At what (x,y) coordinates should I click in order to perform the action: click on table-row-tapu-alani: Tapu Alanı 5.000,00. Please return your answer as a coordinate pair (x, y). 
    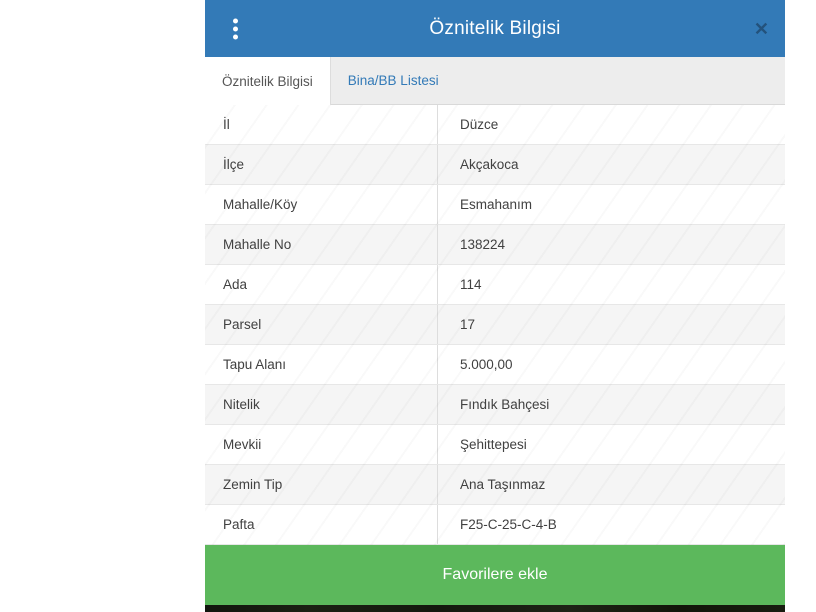
    Looking at the image, I should click on (495, 365).